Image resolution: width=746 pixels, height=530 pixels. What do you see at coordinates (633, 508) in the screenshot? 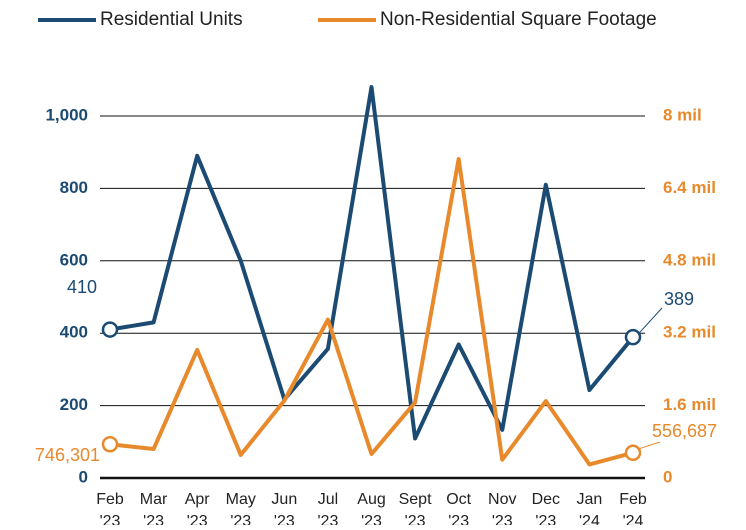
I see `x-tick-label: Feb '24` at bounding box center [633, 508].